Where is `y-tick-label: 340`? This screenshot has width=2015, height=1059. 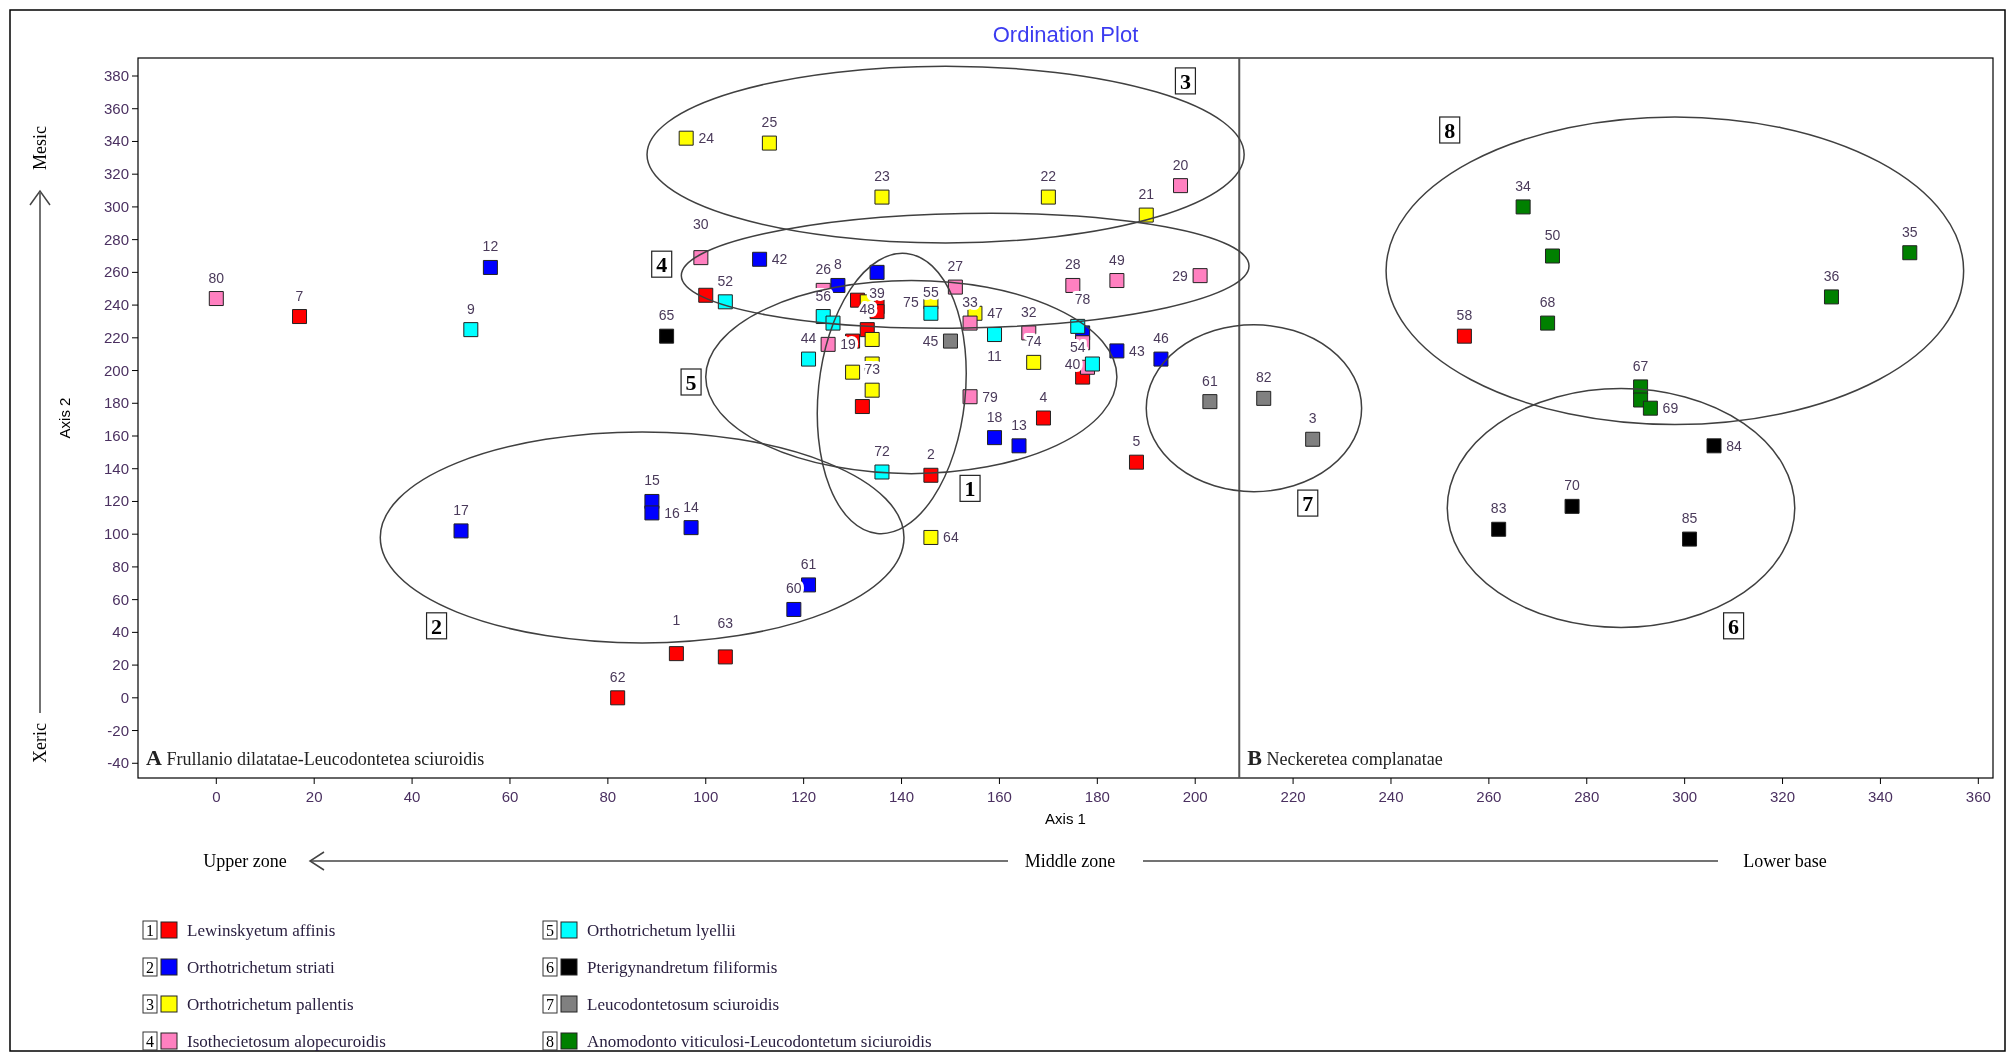 y-tick-label: 340 is located at coordinates (116, 141).